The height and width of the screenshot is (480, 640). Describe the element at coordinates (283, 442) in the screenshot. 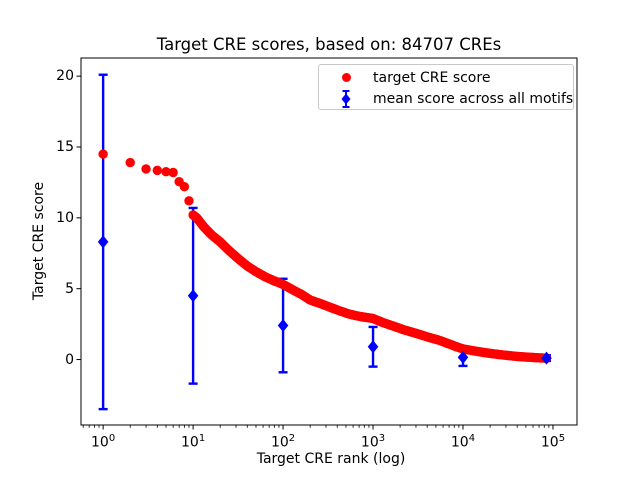

I see `x-tick-label: 102` at that location.